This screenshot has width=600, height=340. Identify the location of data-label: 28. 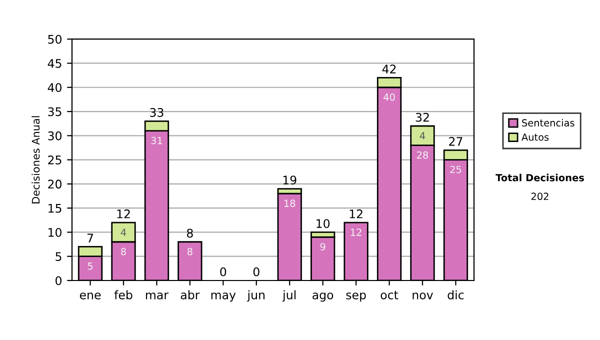
(422, 155).